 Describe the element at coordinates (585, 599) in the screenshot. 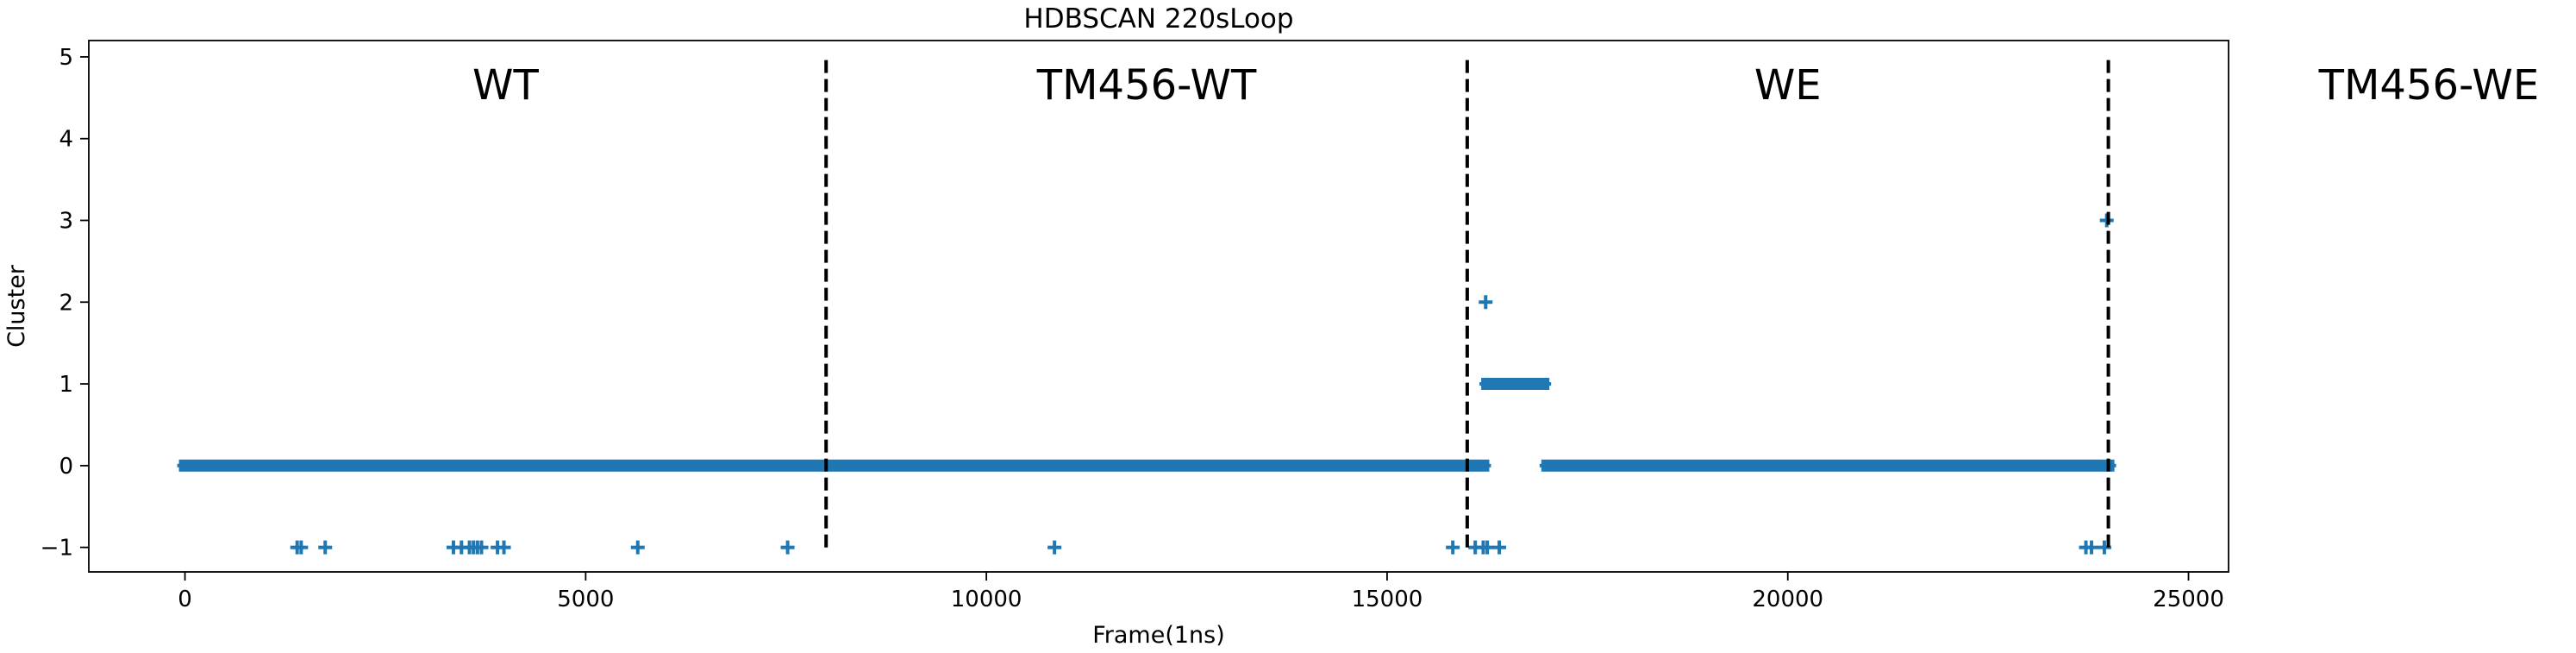

I see `x-tick-label-1: 5000` at that location.